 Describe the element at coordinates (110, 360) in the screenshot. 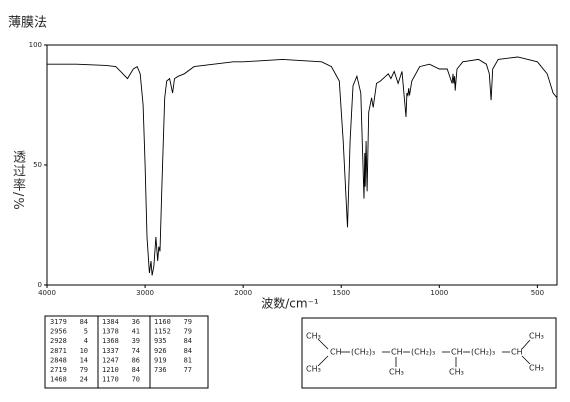

I see `peak-wavenumber: 1247` at that location.